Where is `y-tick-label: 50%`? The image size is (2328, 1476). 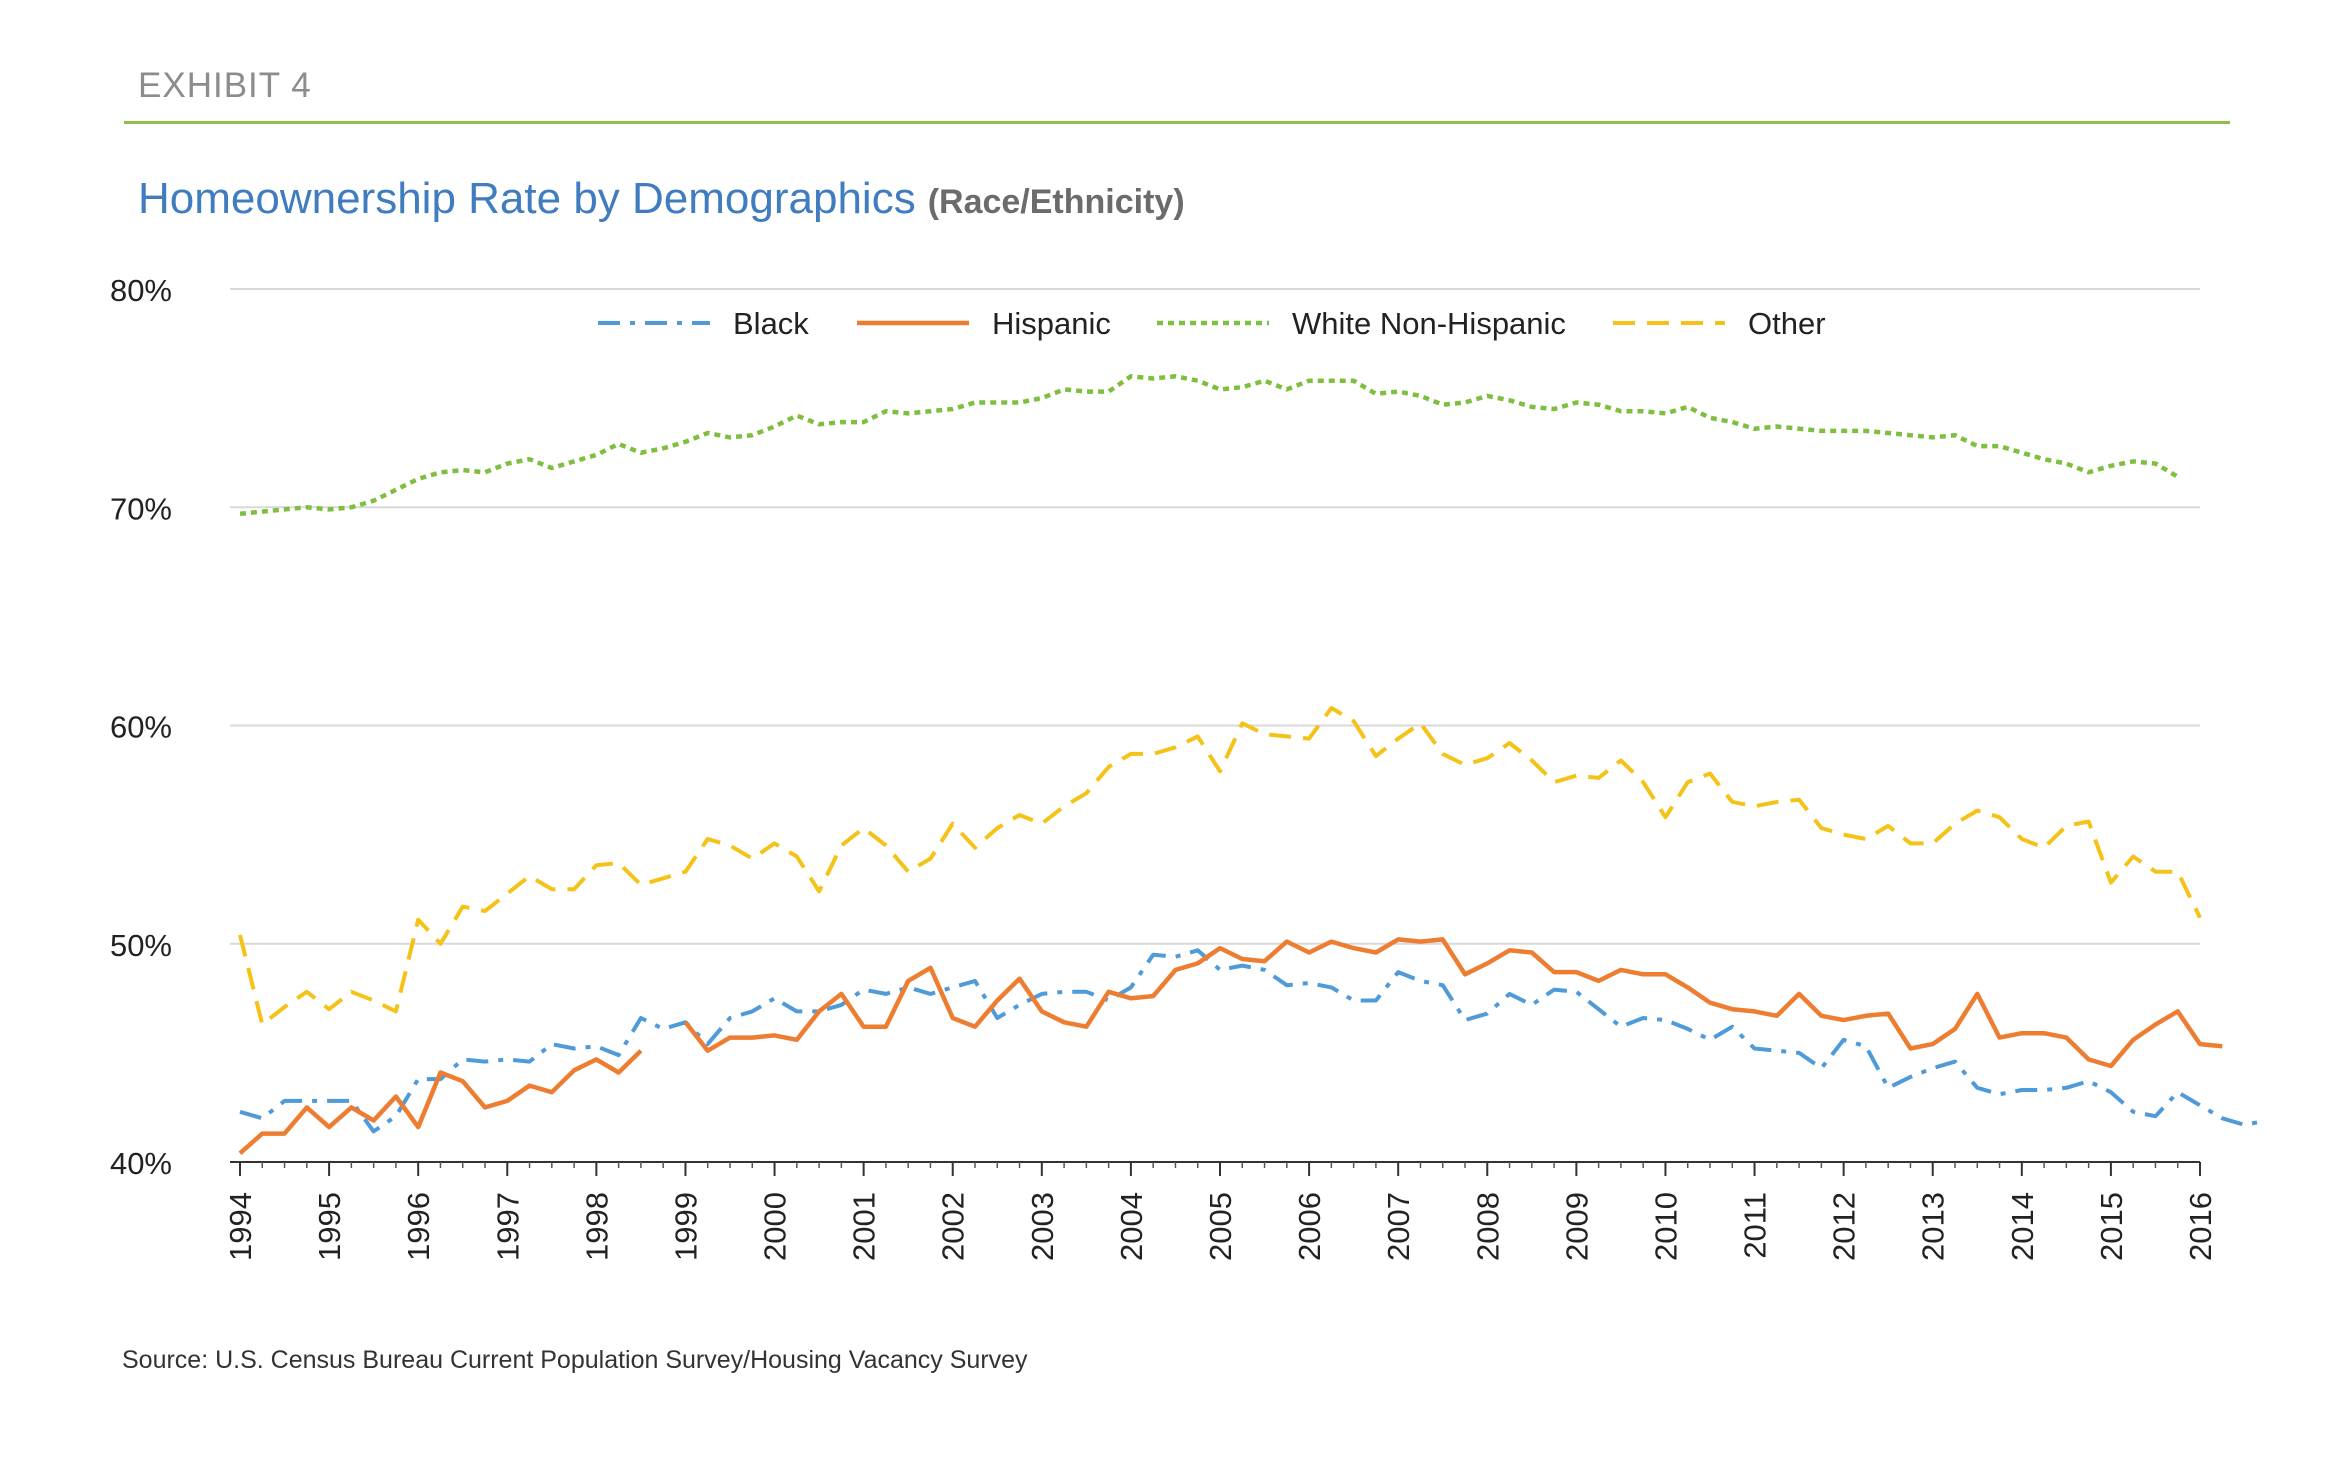
y-tick-label: 50% is located at coordinates (141, 945).